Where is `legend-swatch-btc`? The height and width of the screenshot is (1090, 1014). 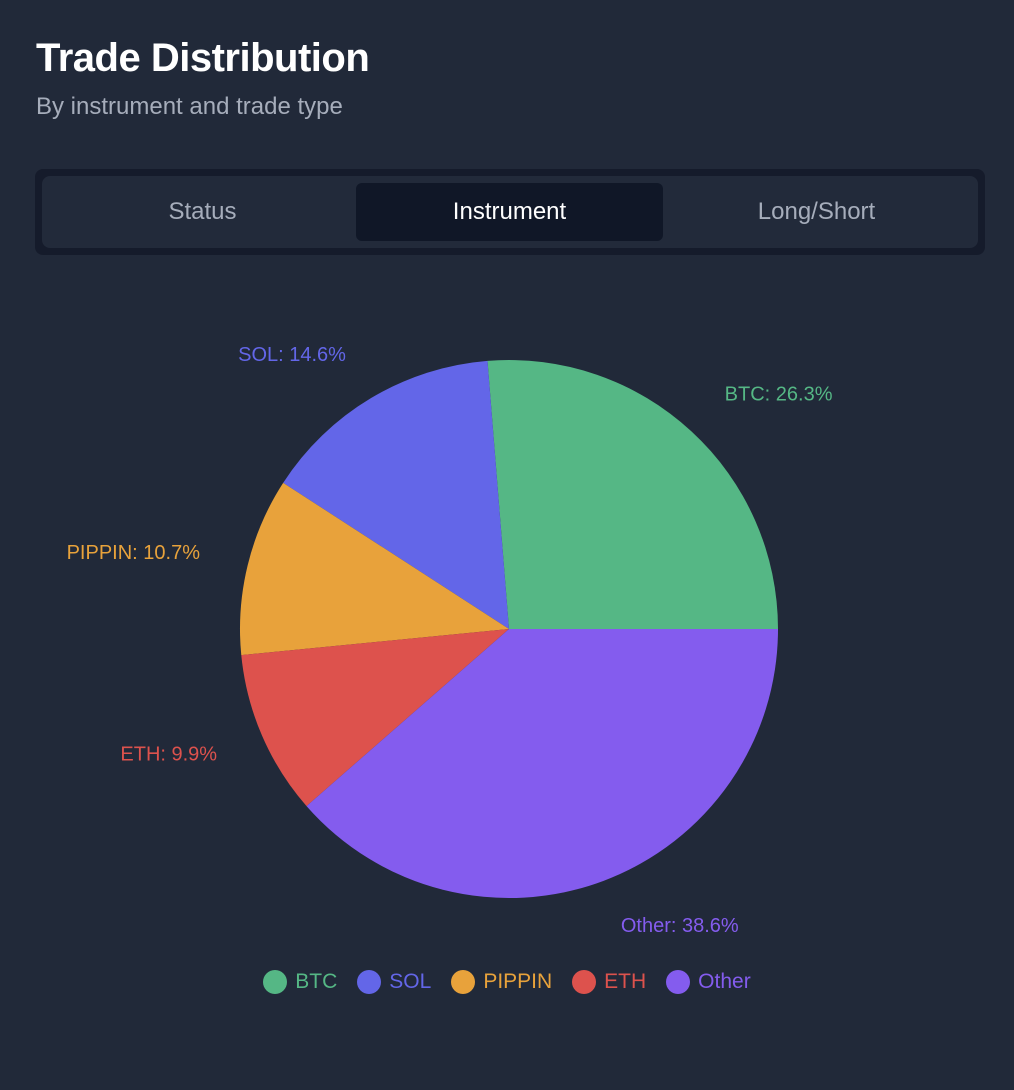 legend-swatch-btc is located at coordinates (275, 982).